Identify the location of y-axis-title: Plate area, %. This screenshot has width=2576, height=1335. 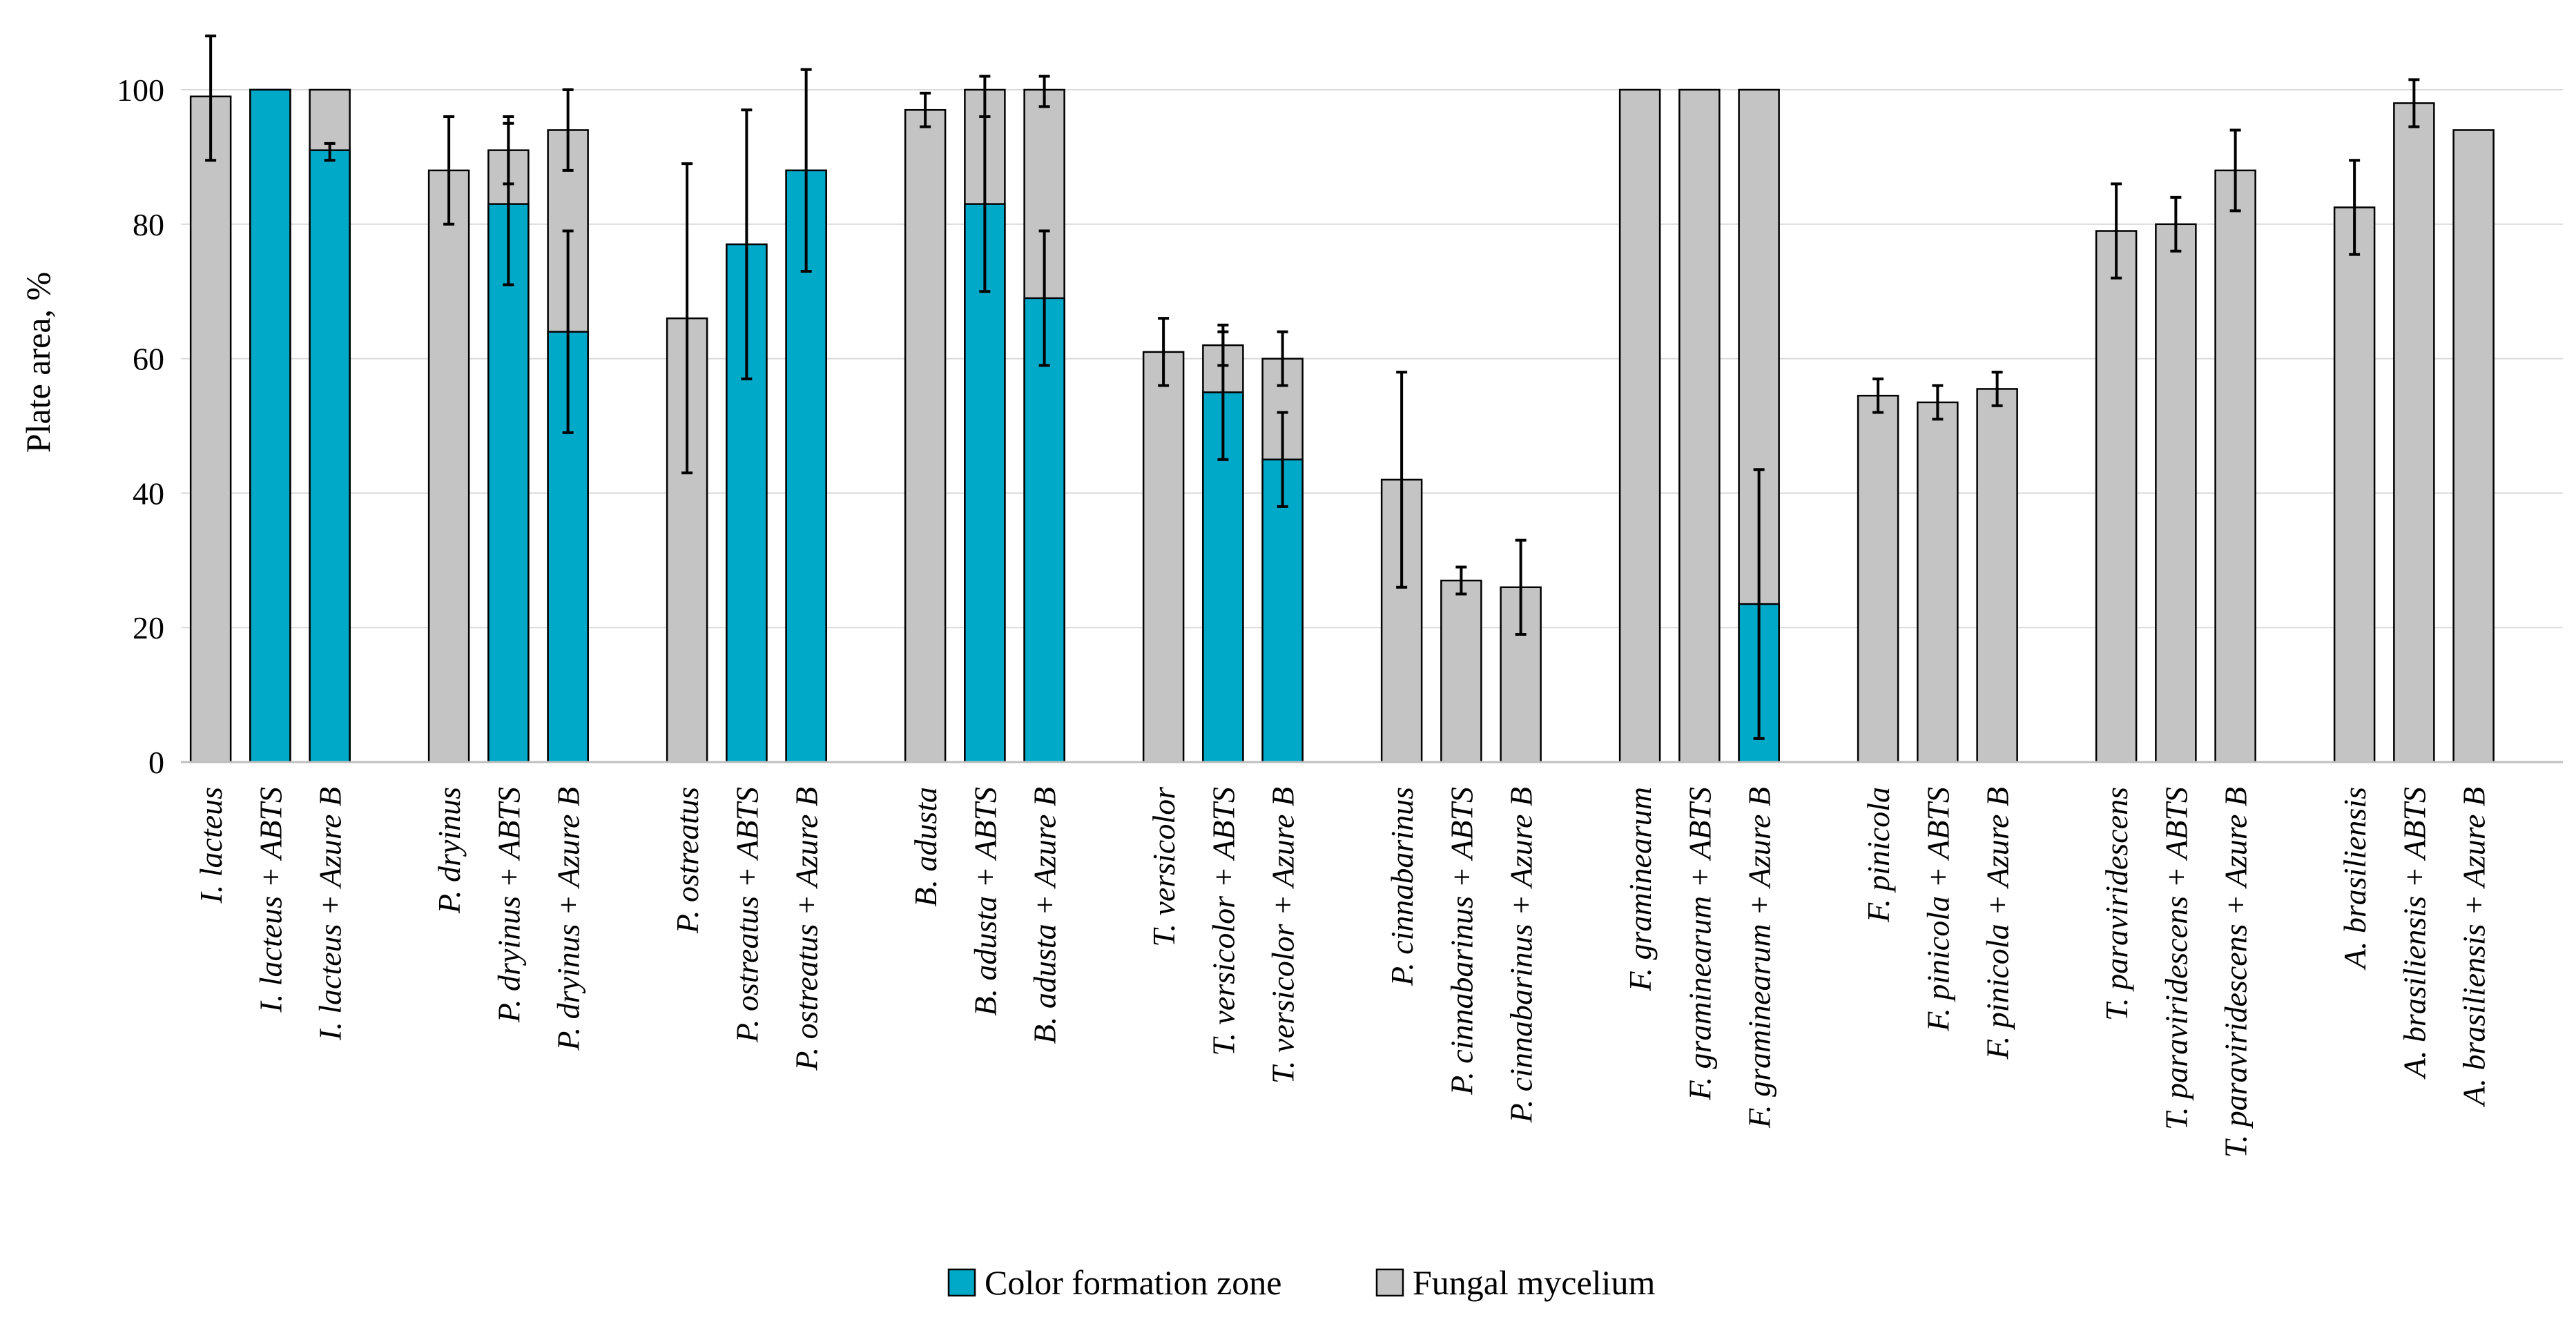
(38, 362).